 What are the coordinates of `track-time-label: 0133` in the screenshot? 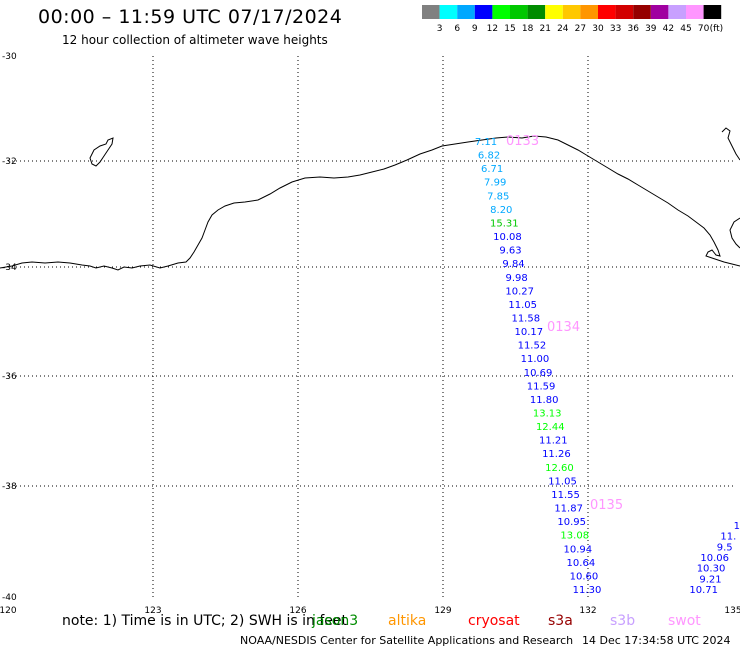 It's located at (522, 141).